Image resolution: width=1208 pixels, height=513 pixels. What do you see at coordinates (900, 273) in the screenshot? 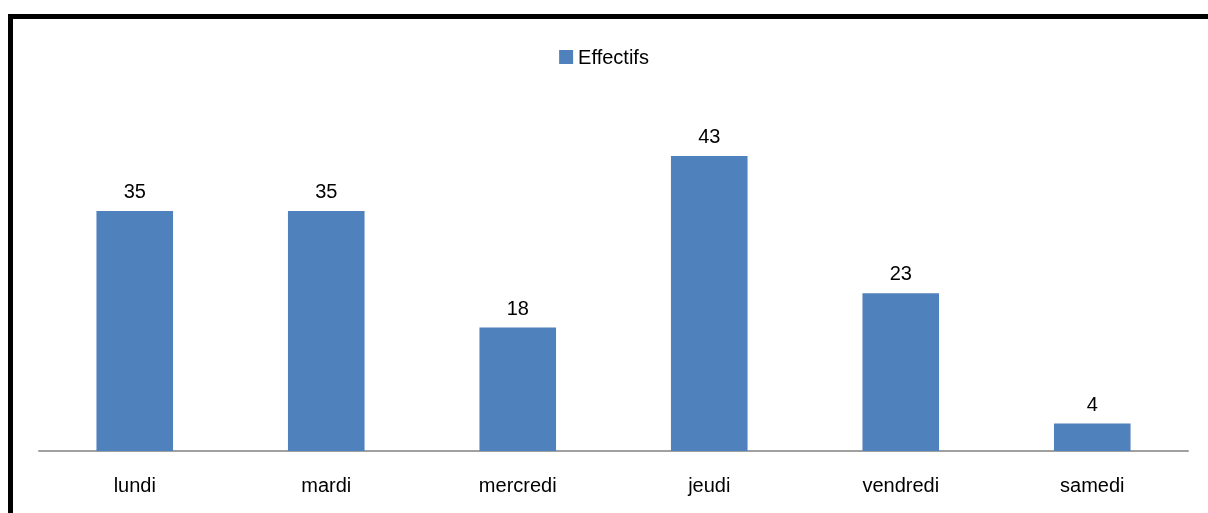
I see `data-label: 23` at bounding box center [900, 273].